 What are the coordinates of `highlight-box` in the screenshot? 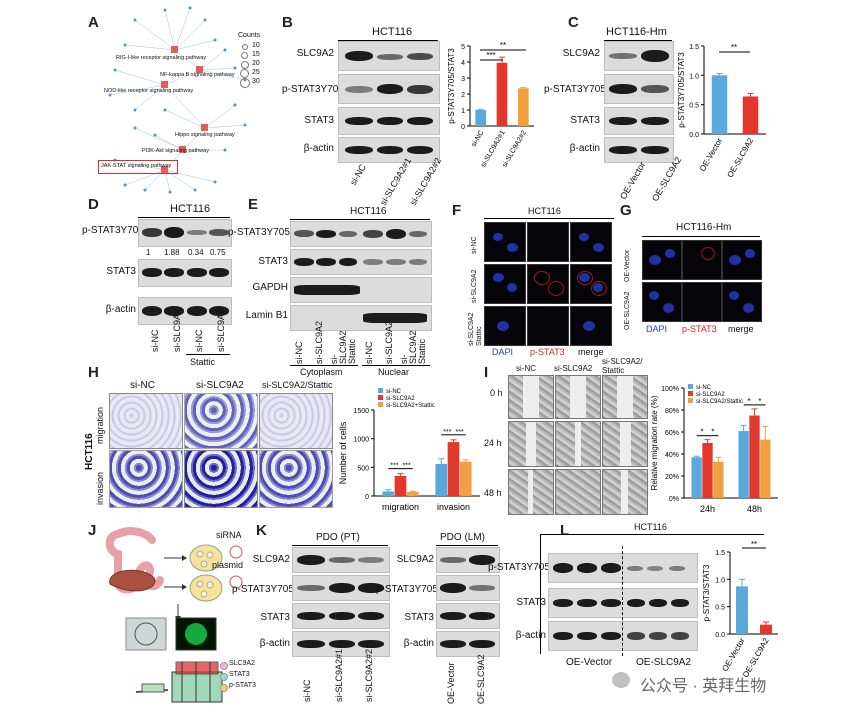 It's located at (138, 167).